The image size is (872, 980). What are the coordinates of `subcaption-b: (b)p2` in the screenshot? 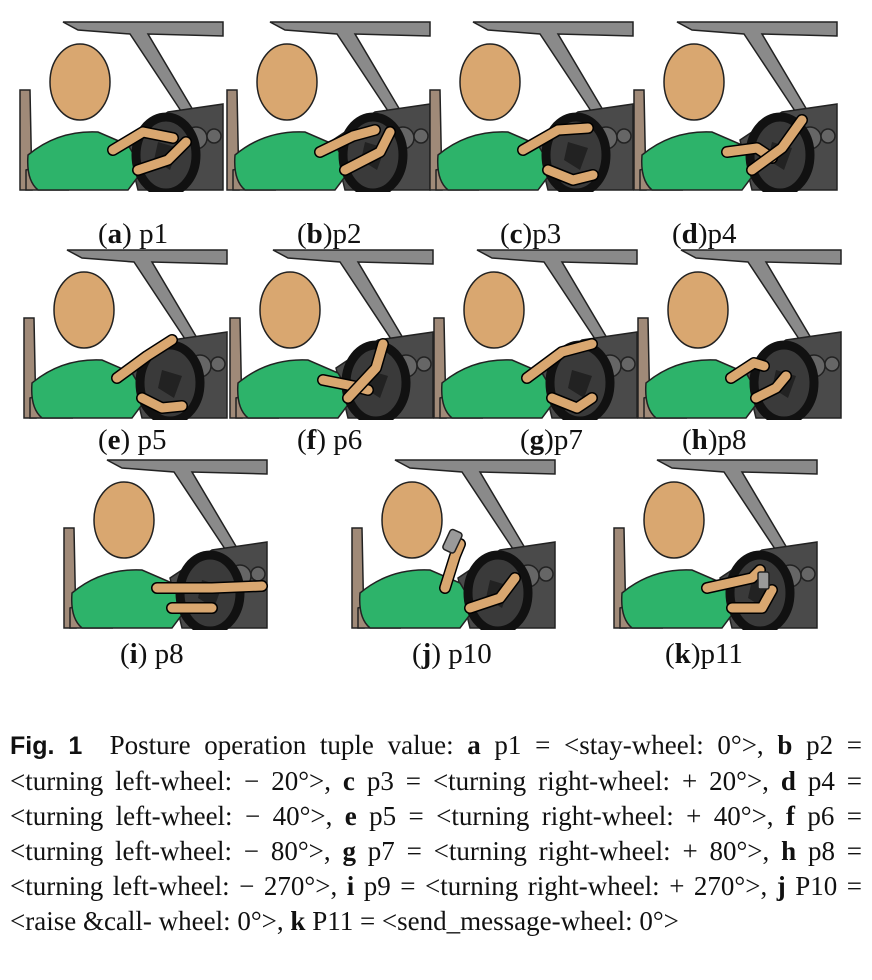 It's located at (329, 234).